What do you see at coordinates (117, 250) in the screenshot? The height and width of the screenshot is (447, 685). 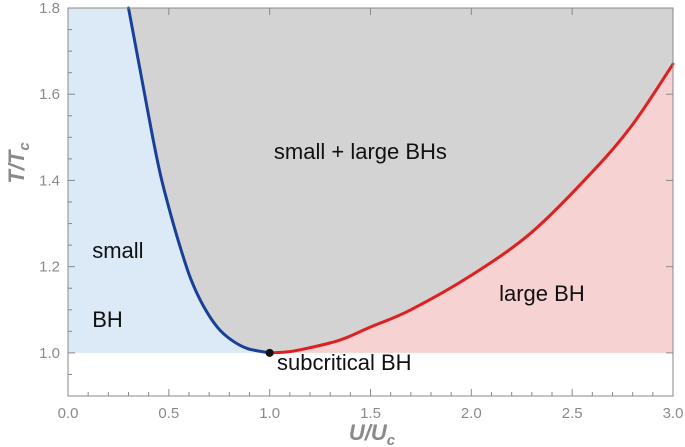 I see `small-bh-label: small` at bounding box center [117, 250].